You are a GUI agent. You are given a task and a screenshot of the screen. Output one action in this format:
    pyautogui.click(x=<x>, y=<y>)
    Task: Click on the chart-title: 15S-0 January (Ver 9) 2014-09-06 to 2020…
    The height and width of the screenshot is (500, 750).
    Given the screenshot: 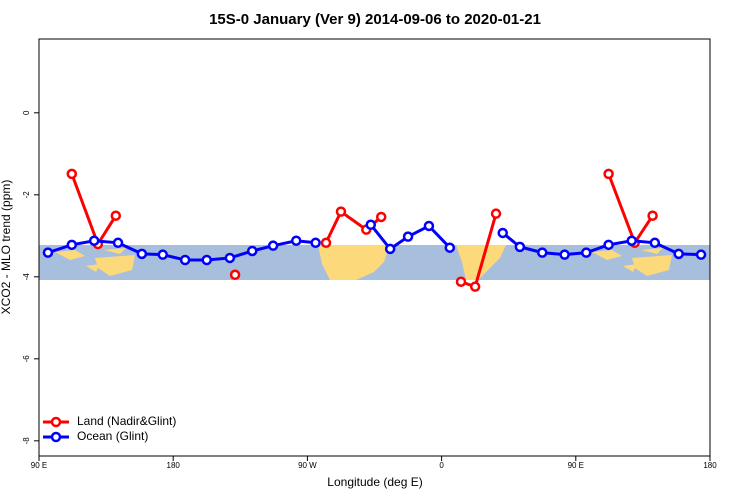 What is the action you would take?
    pyautogui.click(x=375, y=19)
    